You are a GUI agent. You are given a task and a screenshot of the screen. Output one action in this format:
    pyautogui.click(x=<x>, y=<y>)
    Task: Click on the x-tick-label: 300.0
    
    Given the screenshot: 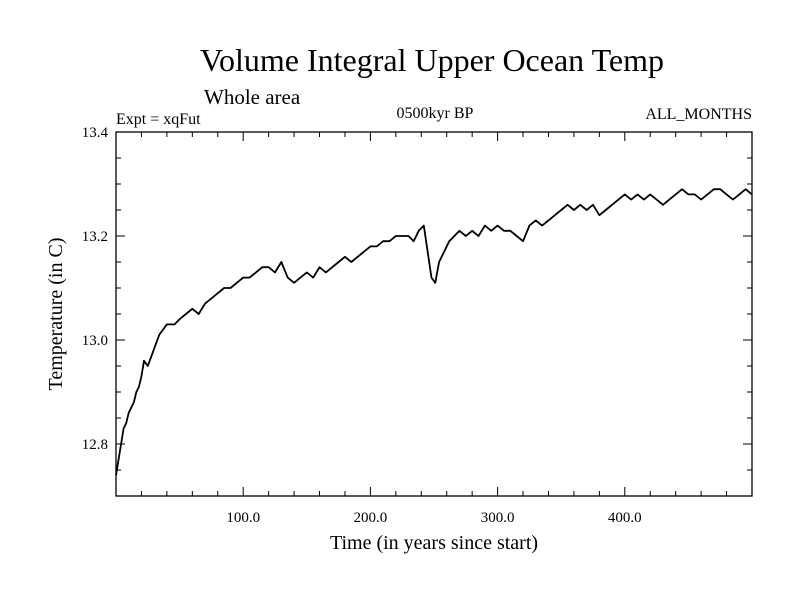 What is the action you would take?
    pyautogui.click(x=498, y=518)
    